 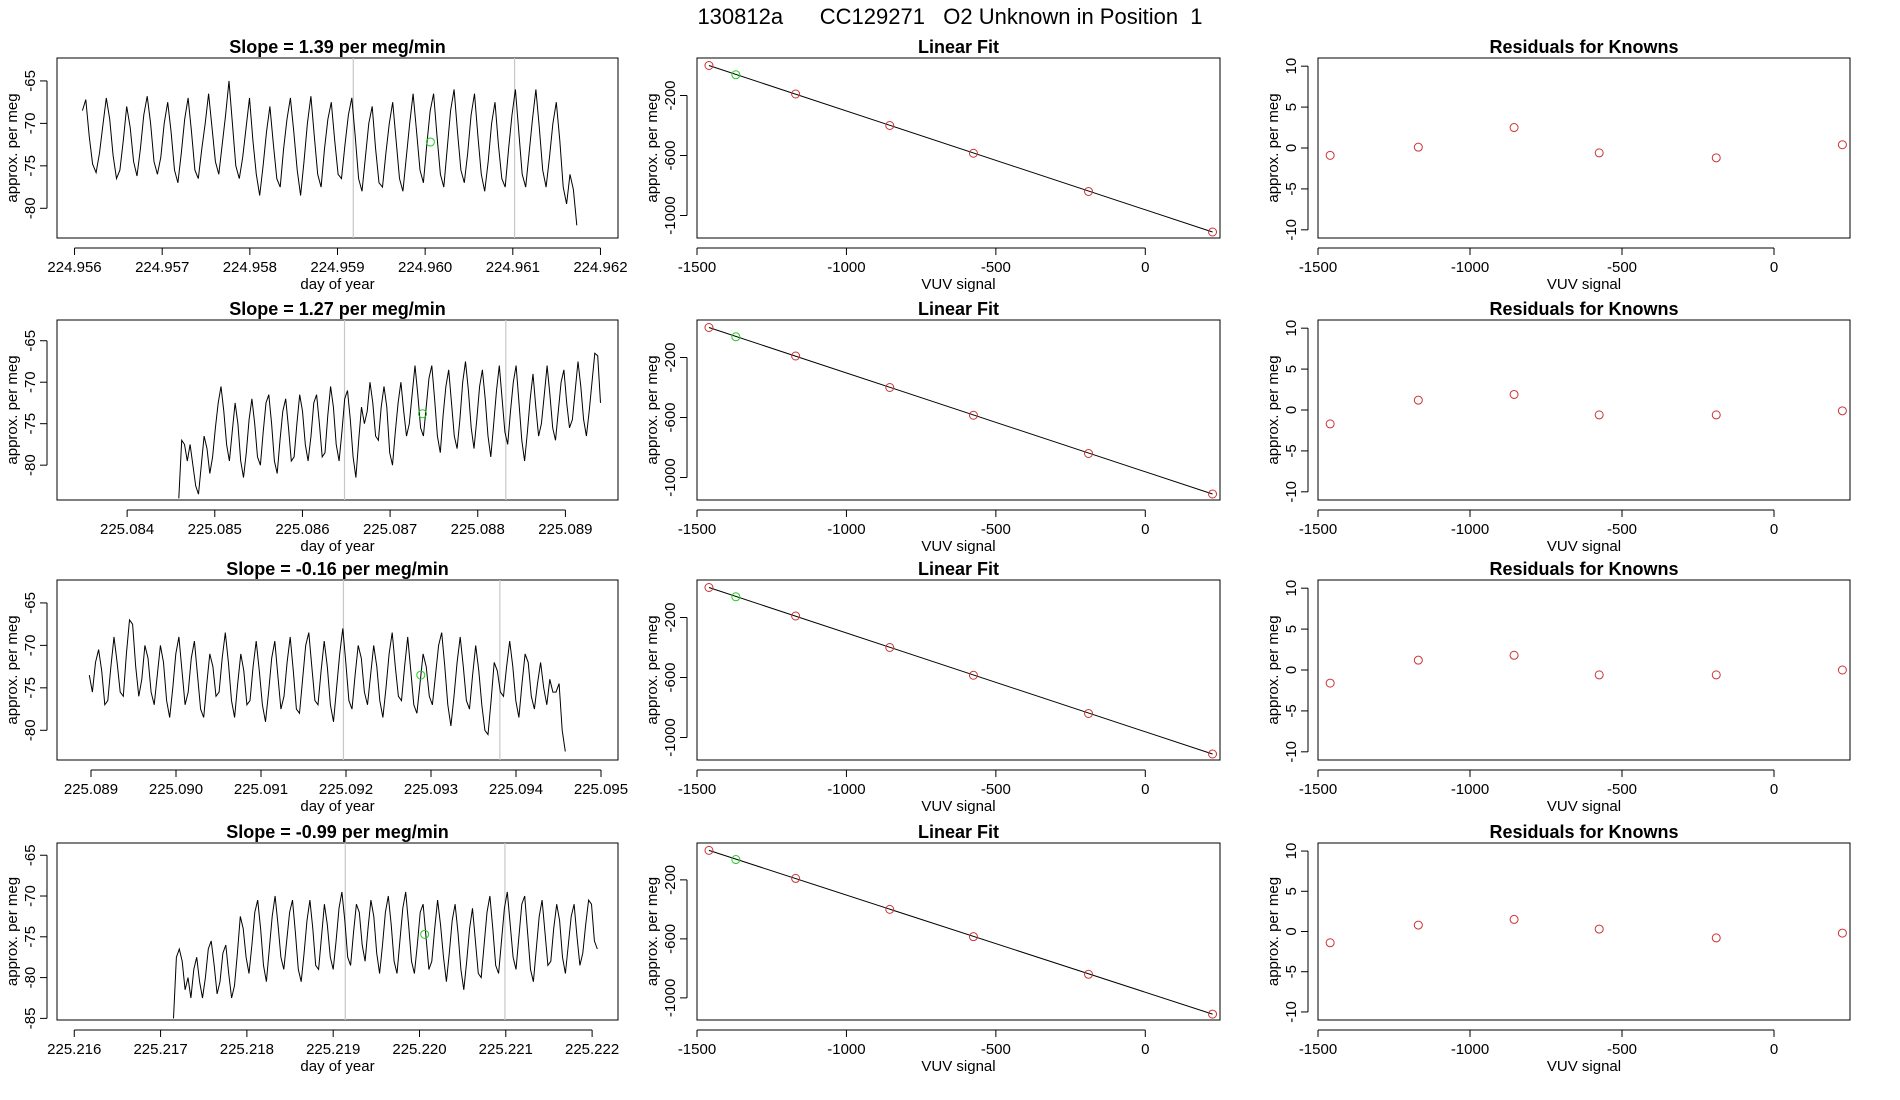 What do you see at coordinates (592, 1049) in the screenshot?
I see `x-tick-label: 225.222` at bounding box center [592, 1049].